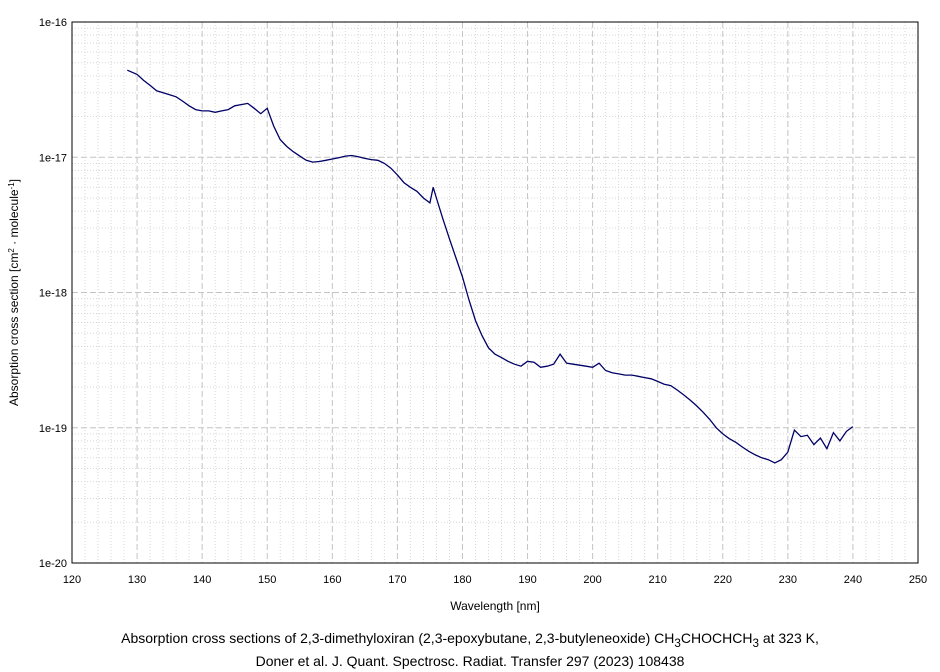 This screenshot has width=940, height=672. I want to click on y-tick-label: 1e-18, so click(53, 294).